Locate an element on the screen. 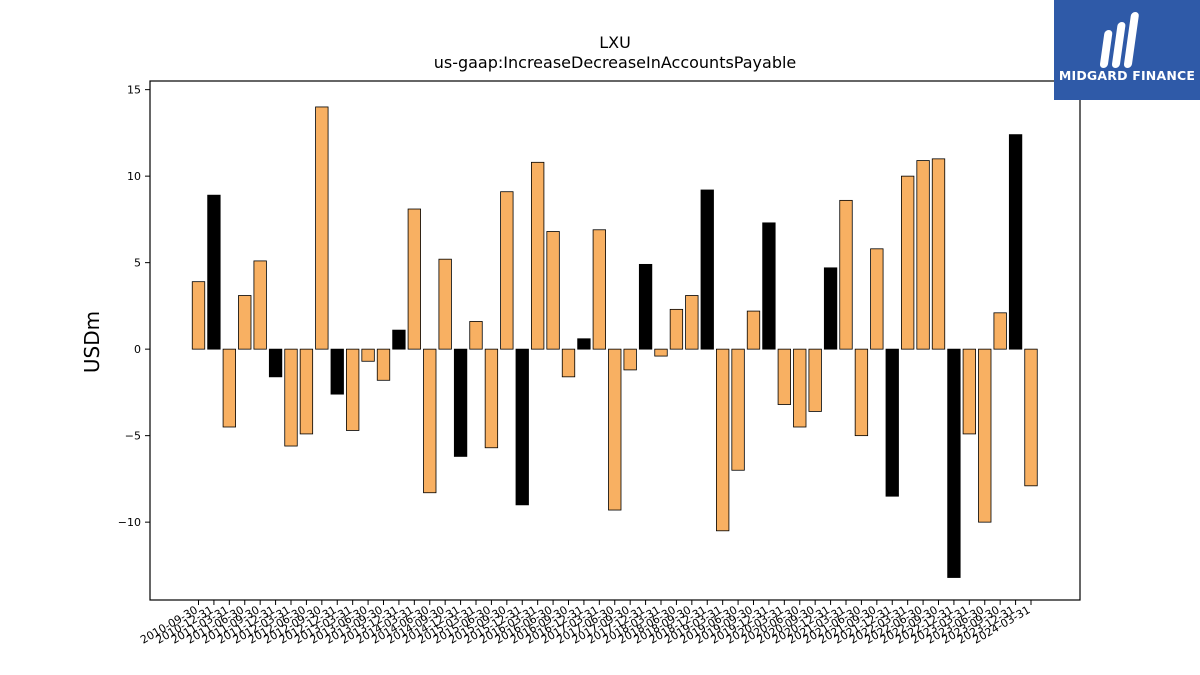 Image resolution: width=1200 pixels, height=675 pixels. chart-title: LXU is located at coordinates (615, 42).